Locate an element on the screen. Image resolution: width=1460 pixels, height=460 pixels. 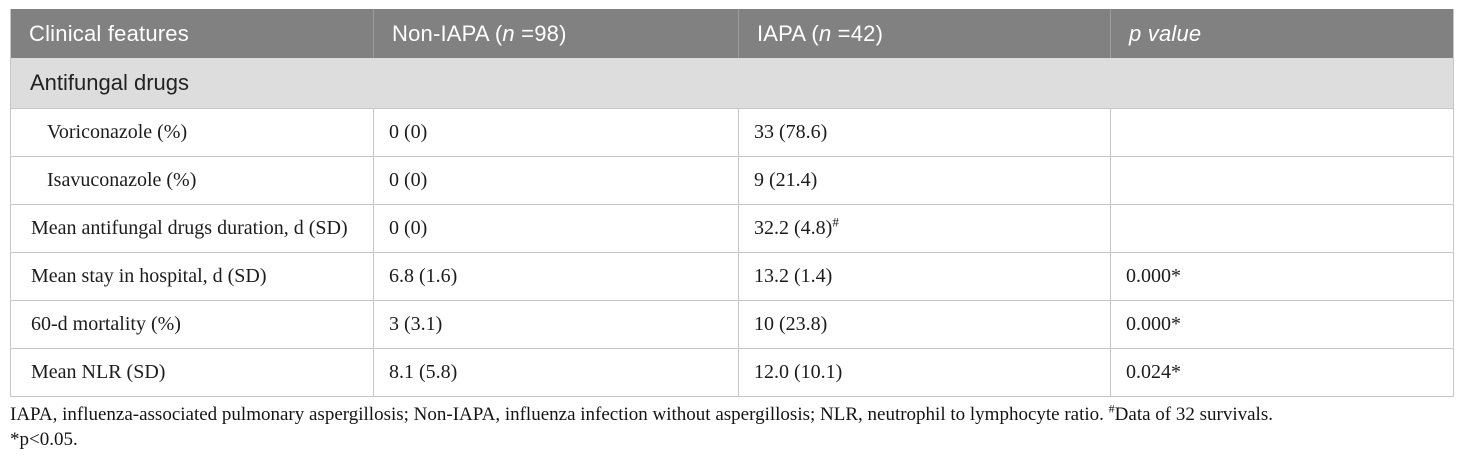
hash-footnote-marker: # is located at coordinates (1111, 408).